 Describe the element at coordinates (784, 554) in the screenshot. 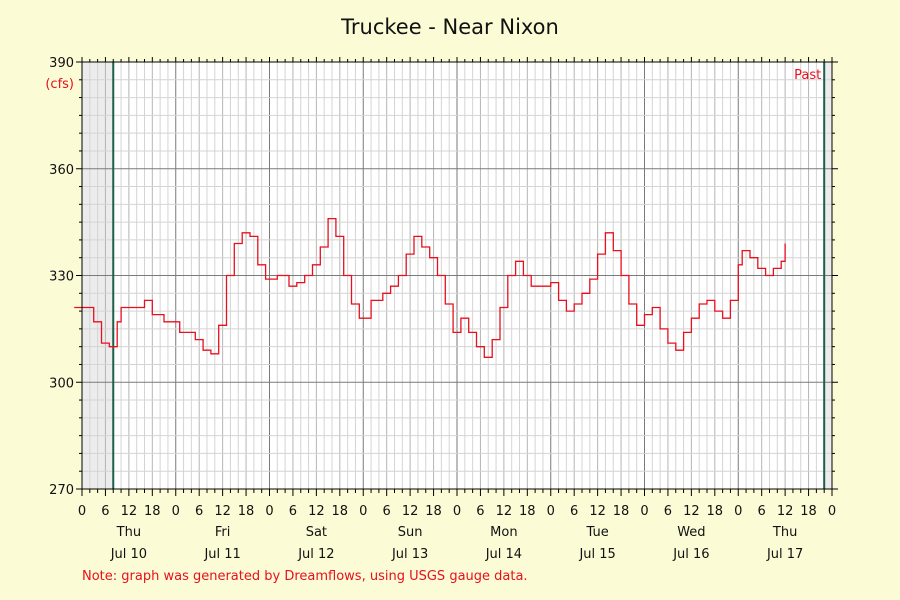

I see `x-date-label: Jul 17` at that location.